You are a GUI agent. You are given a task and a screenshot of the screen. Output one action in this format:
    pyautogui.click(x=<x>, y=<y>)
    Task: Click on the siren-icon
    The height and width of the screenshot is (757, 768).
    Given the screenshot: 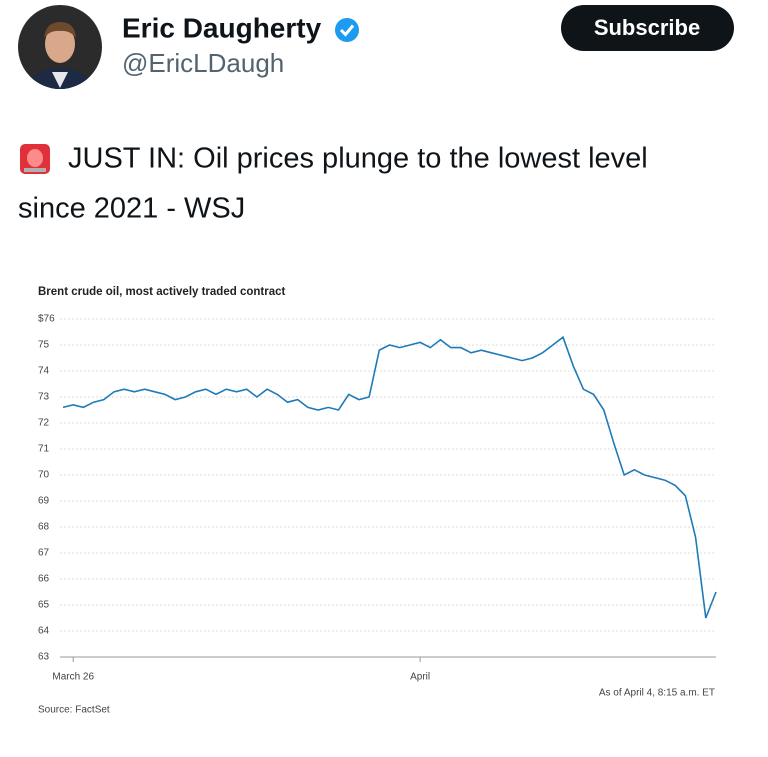 What is the action you would take?
    pyautogui.click(x=35, y=159)
    